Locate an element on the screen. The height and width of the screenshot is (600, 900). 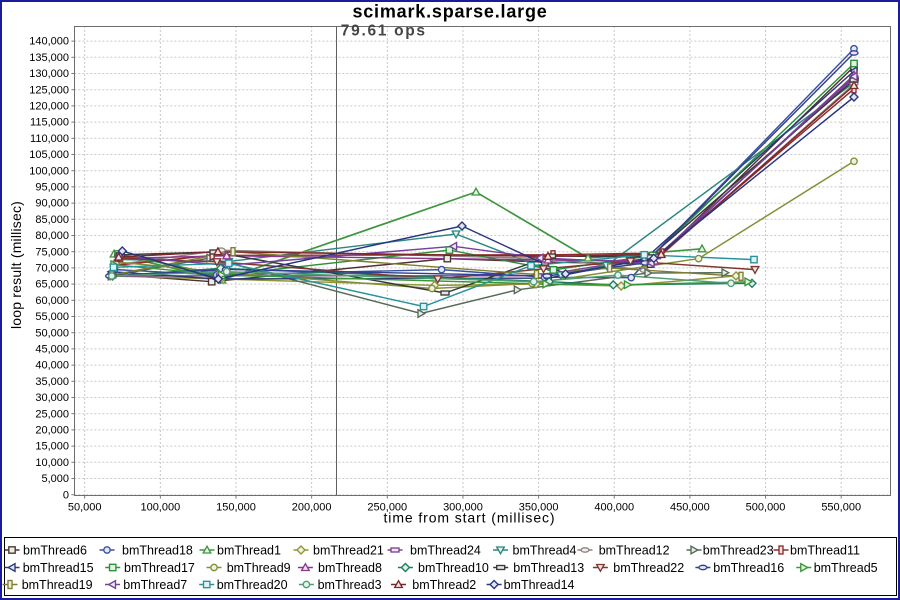
svg-text: bmThread3 is located at coordinates (350, 585).